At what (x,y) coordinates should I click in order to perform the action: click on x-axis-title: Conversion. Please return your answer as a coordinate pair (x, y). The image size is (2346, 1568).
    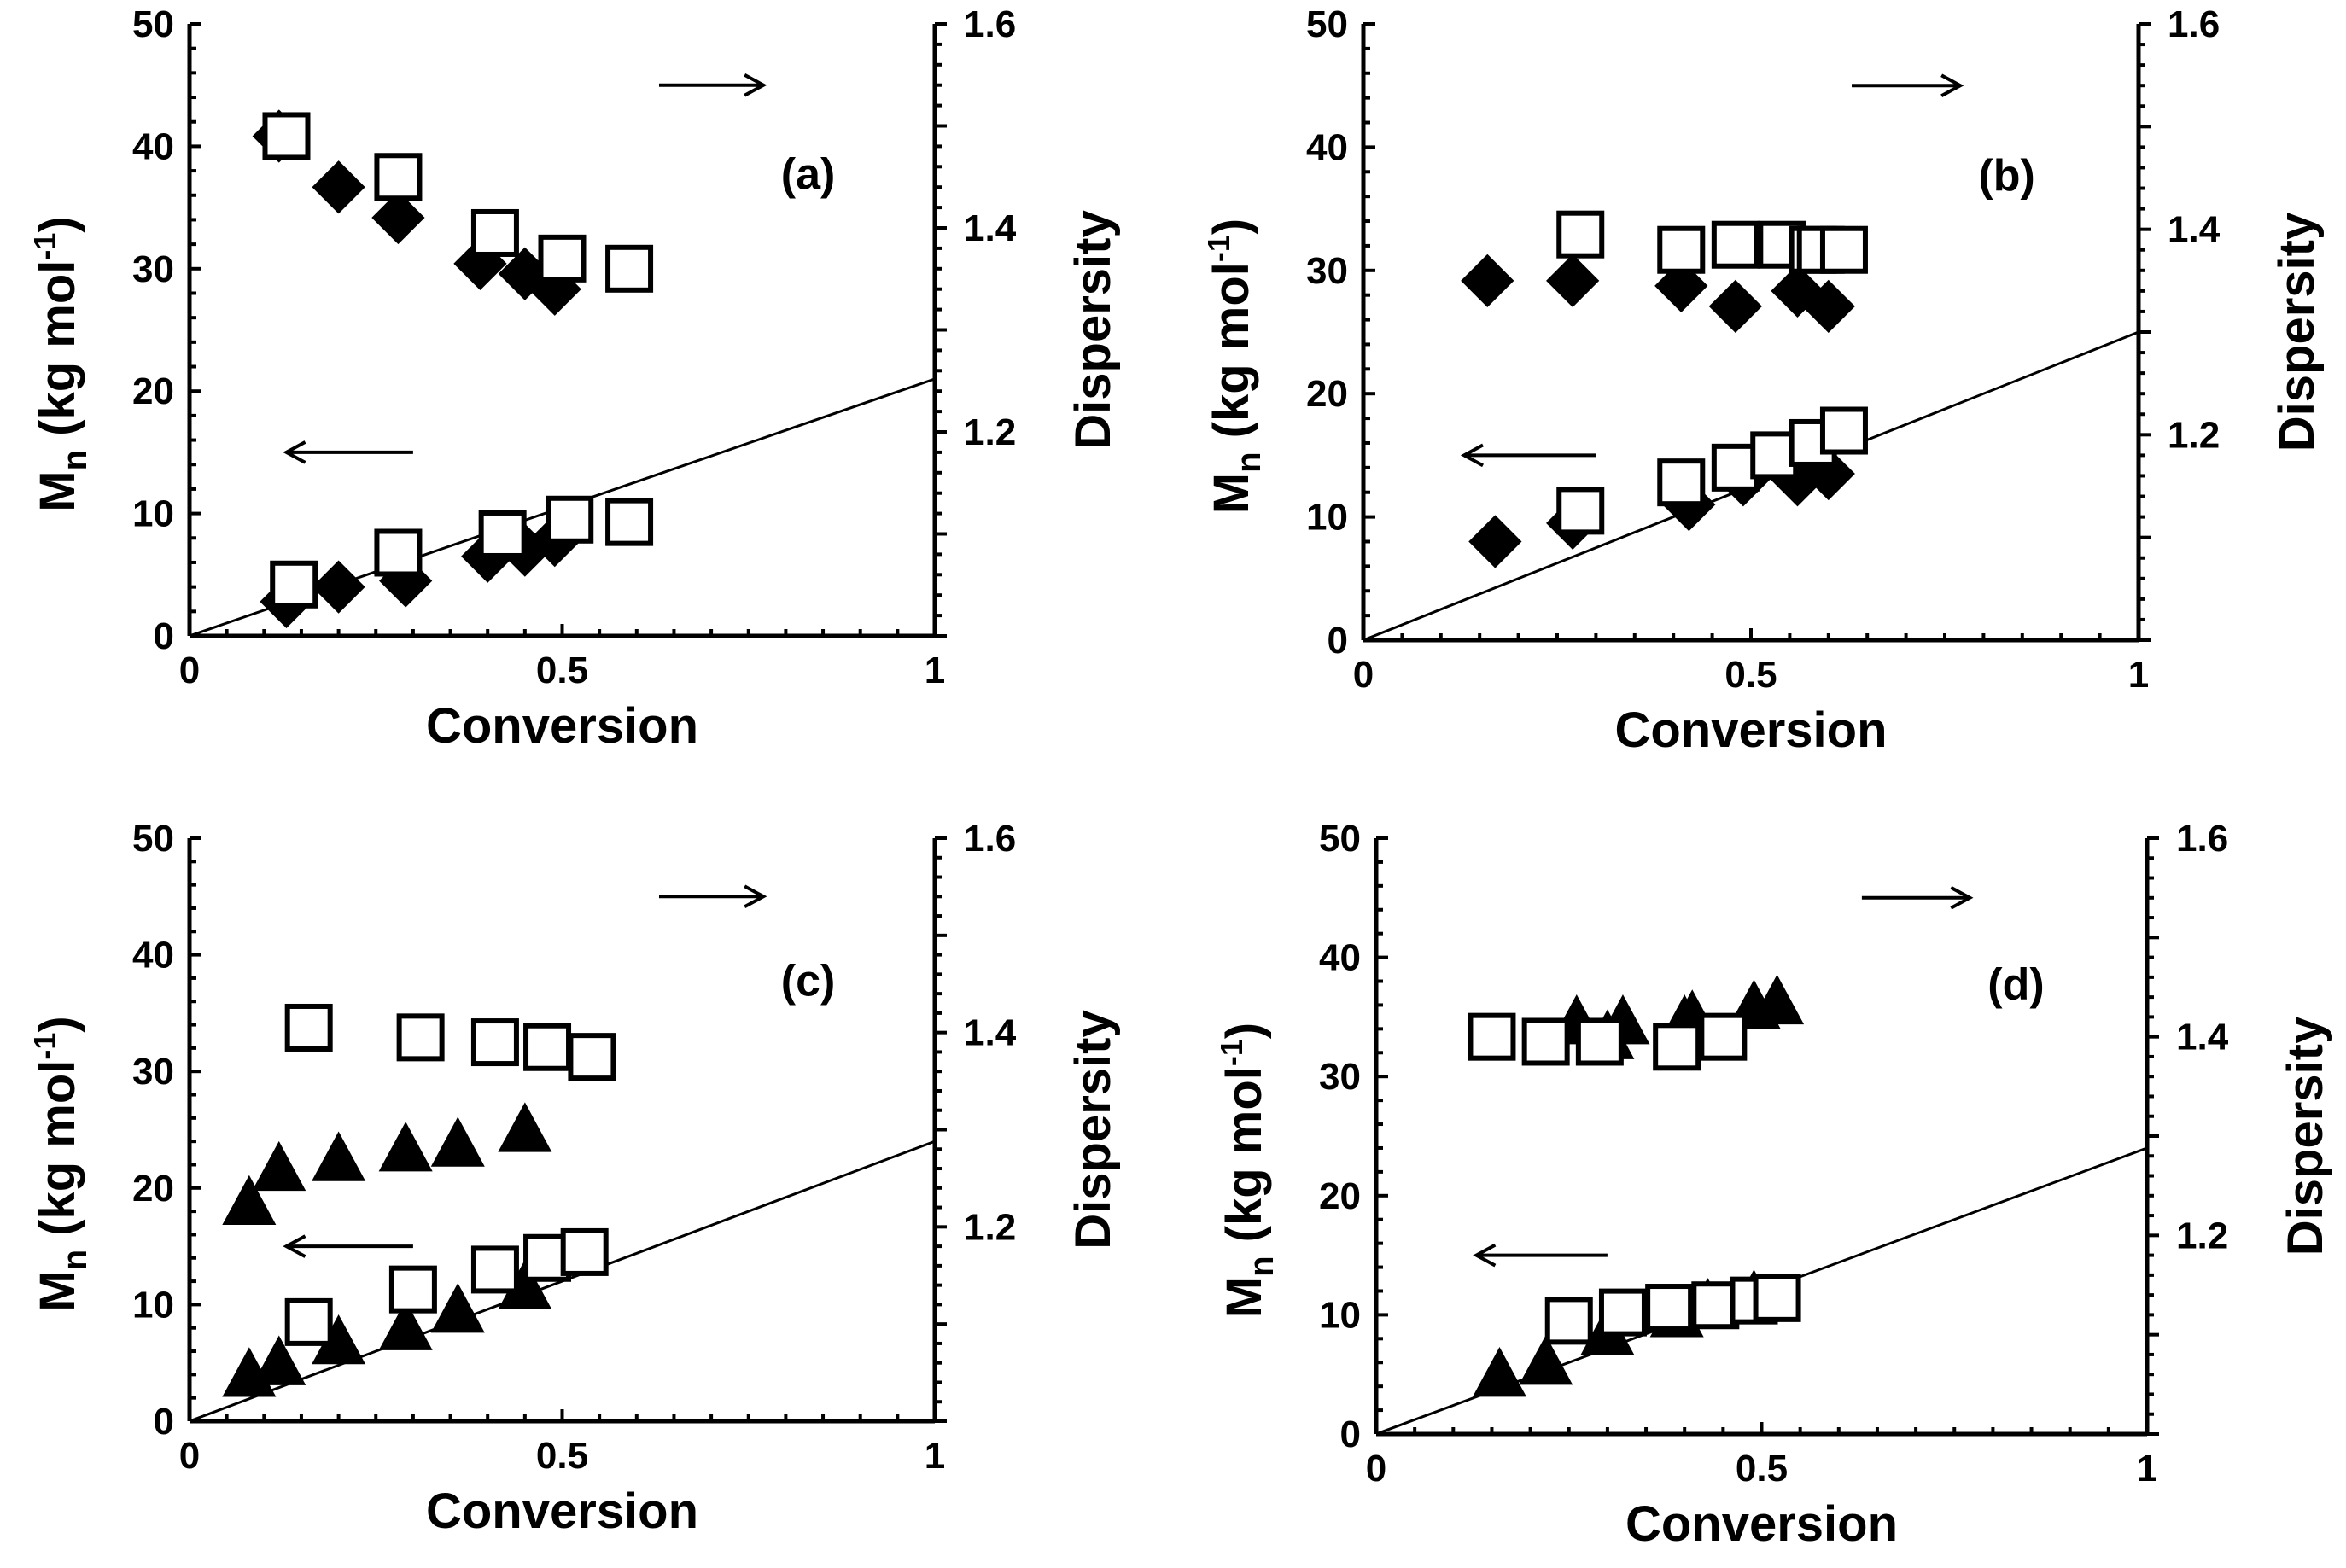
    Looking at the image, I should click on (1761, 1524).